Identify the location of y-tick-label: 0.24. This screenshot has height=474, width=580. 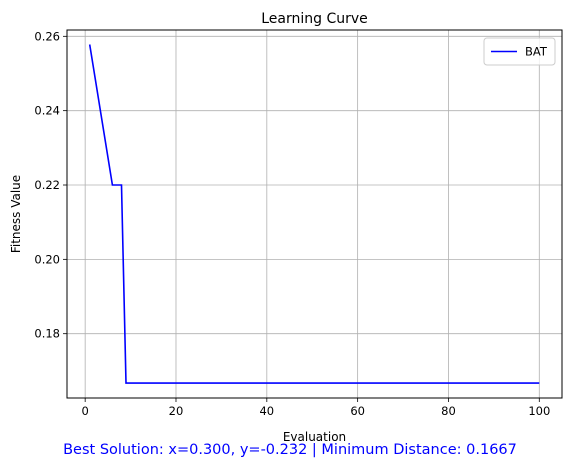
(47, 111).